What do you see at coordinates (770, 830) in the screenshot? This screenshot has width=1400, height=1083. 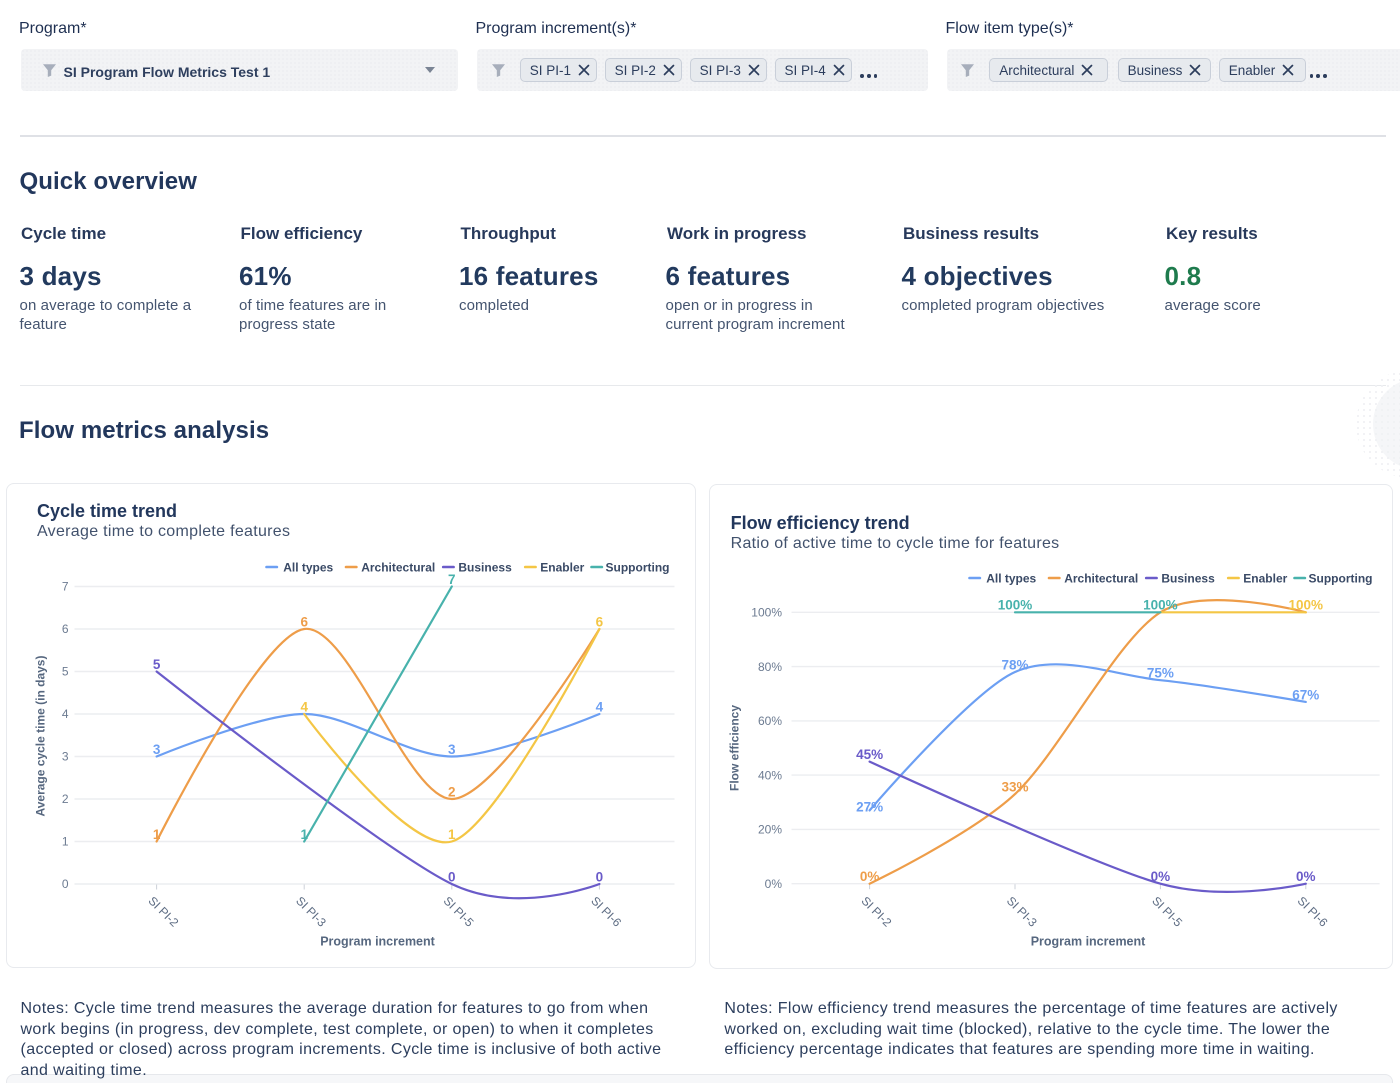 I see `svg-text: 20%` at bounding box center [770, 830].